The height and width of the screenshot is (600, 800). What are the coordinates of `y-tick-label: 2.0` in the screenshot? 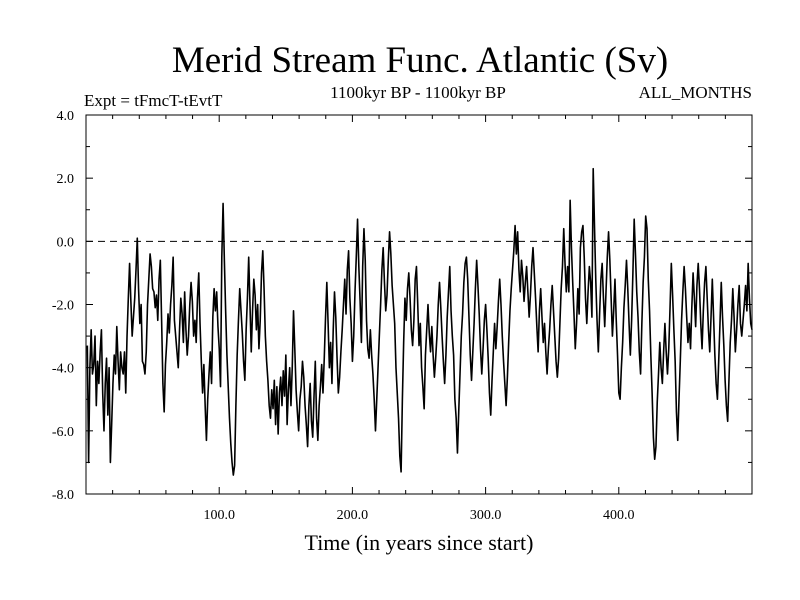 It's located at (66, 179).